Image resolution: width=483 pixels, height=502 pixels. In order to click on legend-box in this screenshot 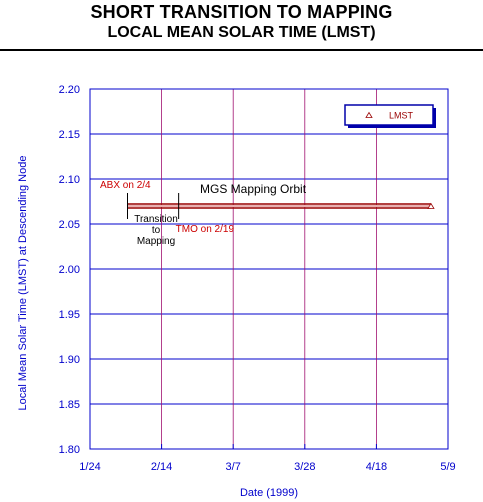, I will do `click(389, 115)`.